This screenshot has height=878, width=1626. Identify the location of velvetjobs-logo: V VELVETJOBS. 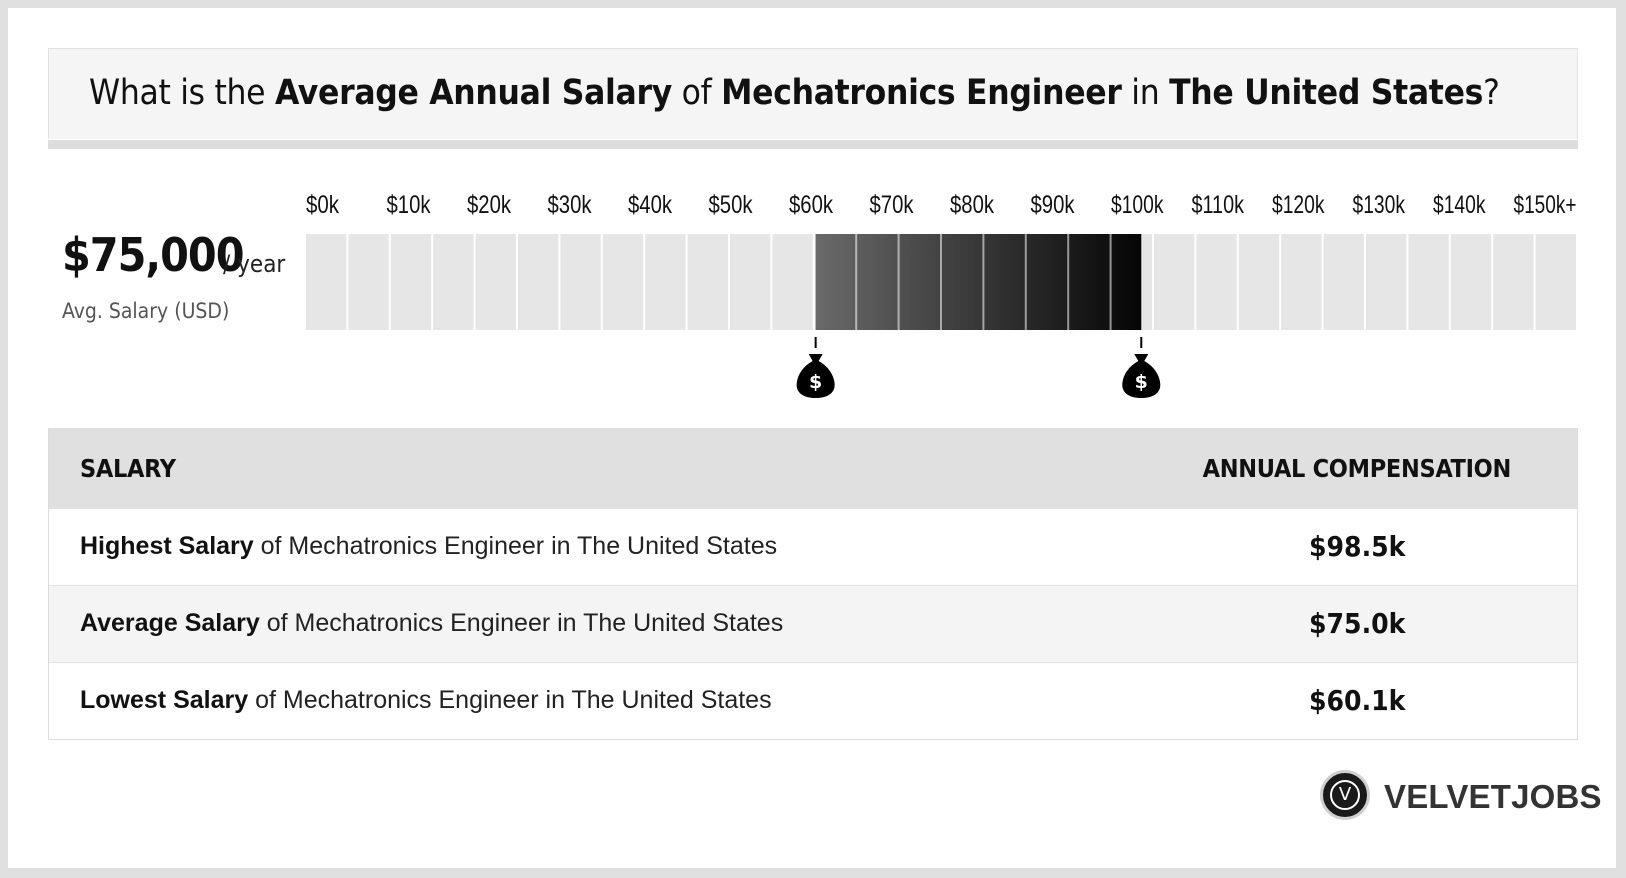
(1461, 797).